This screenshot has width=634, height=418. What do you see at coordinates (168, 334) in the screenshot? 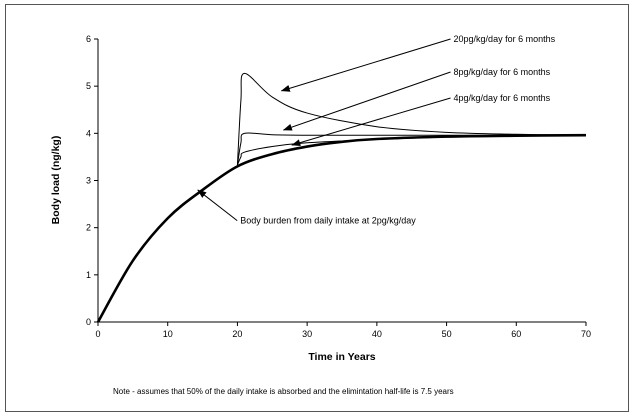
I see `x-tick-label: 10` at bounding box center [168, 334].